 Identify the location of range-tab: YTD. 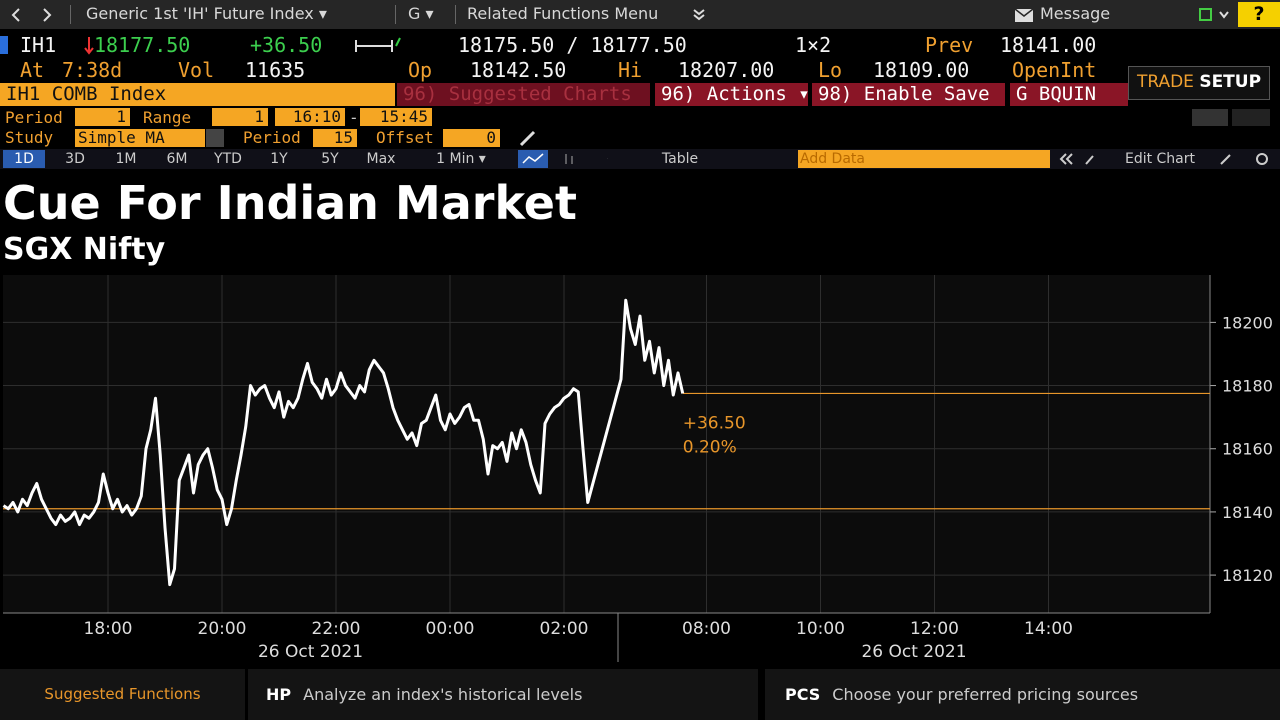
(228, 159).